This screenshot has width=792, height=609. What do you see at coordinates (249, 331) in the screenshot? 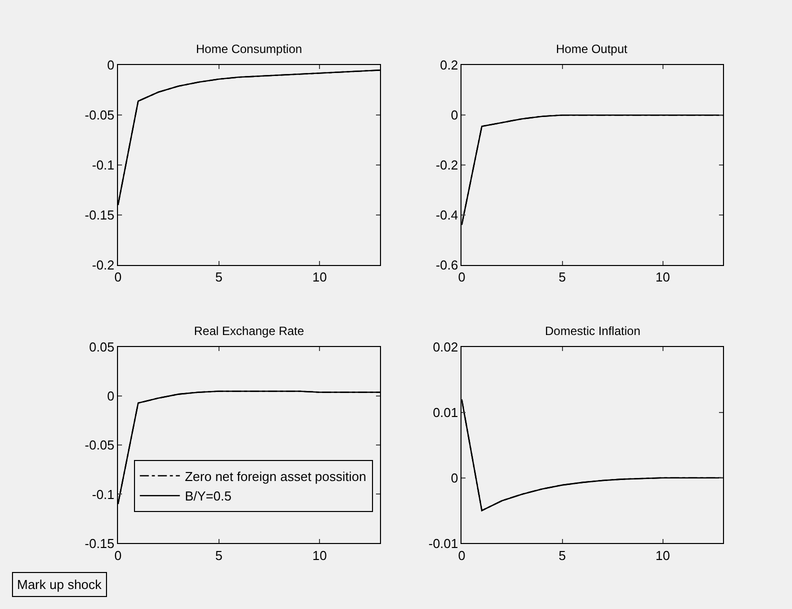
I see `chart-title: Real Exchange Rate` at bounding box center [249, 331].